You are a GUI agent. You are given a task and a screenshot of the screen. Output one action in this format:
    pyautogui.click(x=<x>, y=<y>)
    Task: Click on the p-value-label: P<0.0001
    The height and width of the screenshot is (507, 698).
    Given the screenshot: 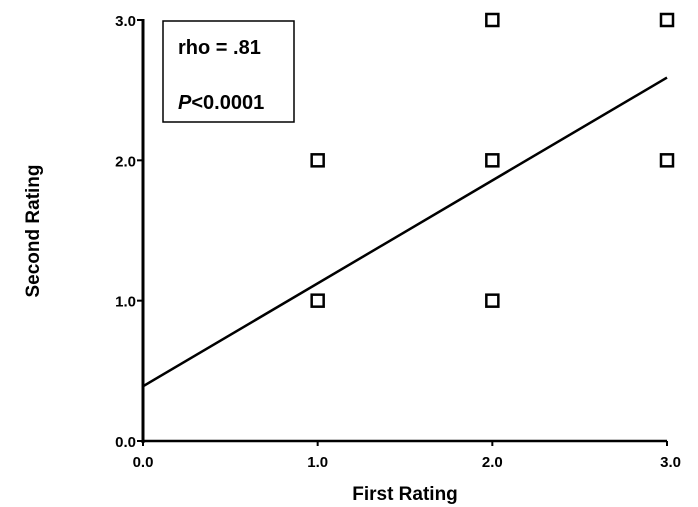 What is the action you would take?
    pyautogui.click(x=221, y=103)
    